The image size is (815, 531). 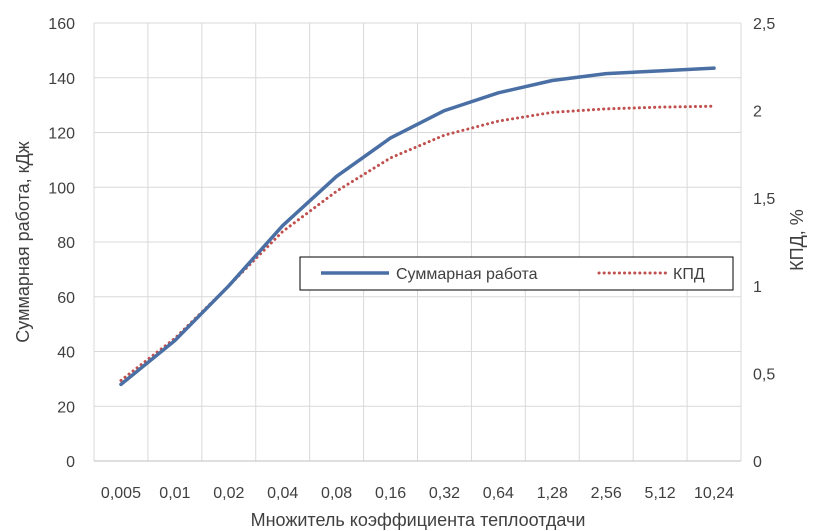 I want to click on legend: Суммарная работа КПД, so click(x=516, y=273).